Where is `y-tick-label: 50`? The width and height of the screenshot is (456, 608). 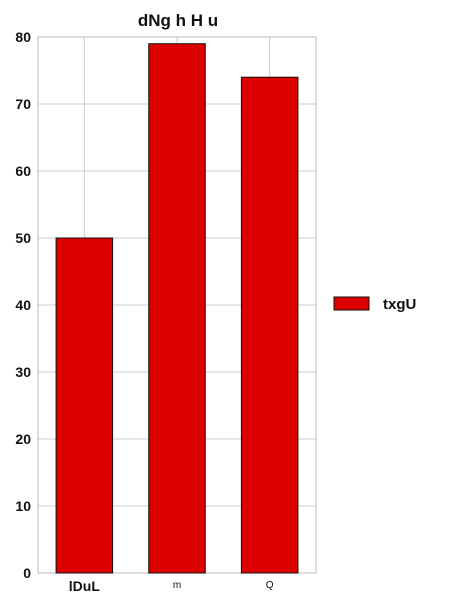 y-tick-label: 50 is located at coordinates (23, 238).